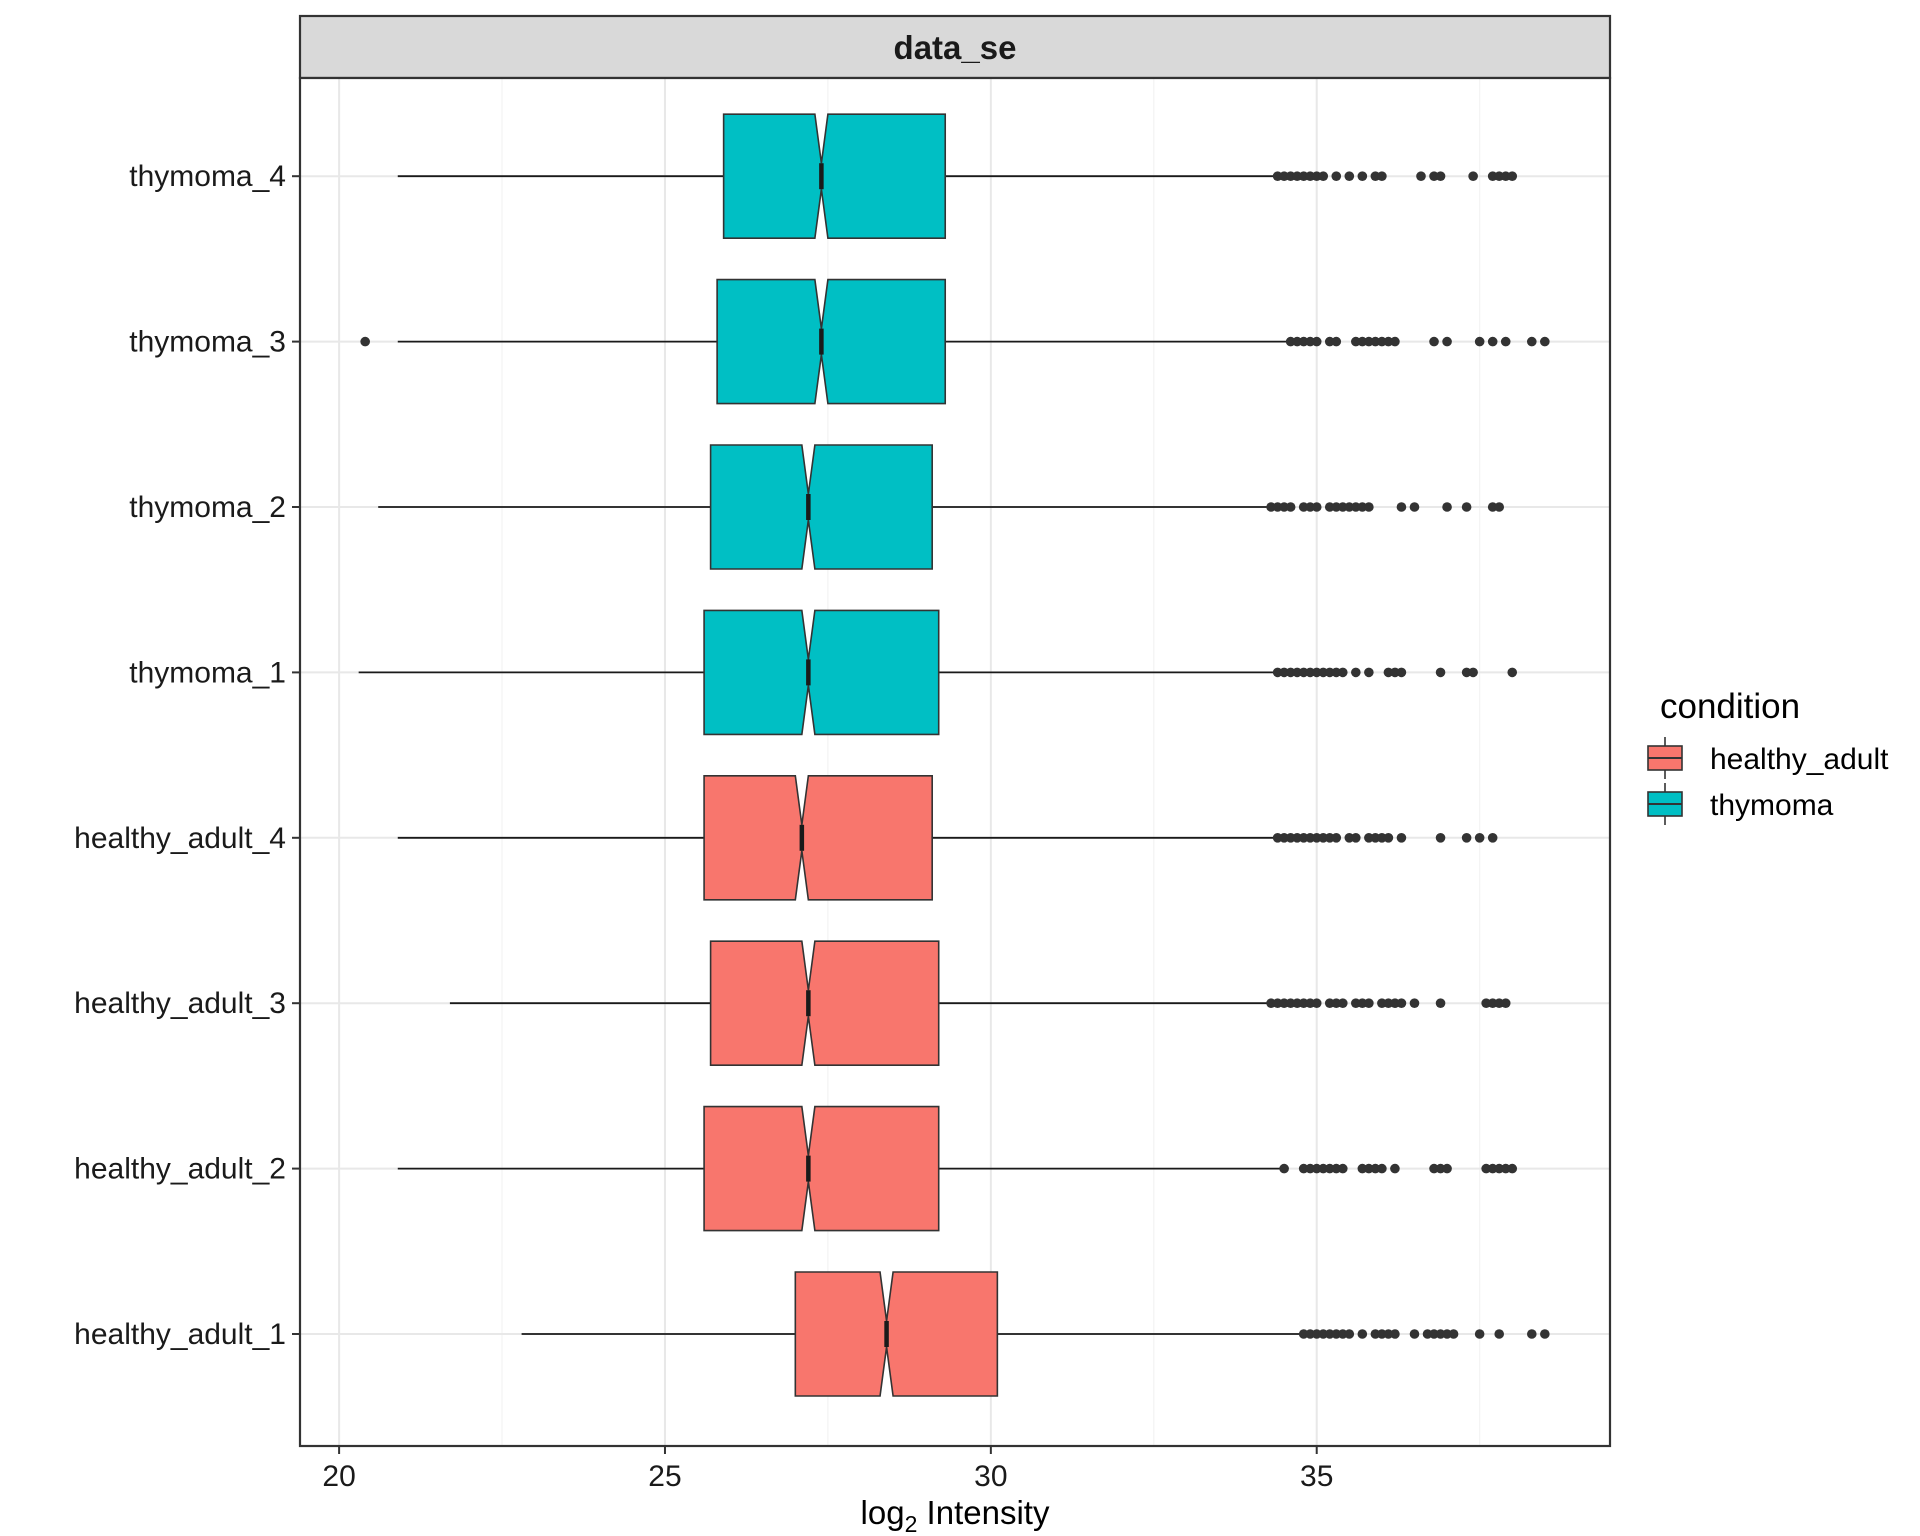 The height and width of the screenshot is (1536, 1920). I want to click on legend-title: condition, so click(1730, 706).